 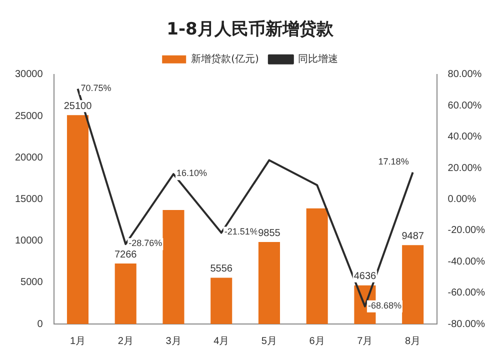 What do you see at coordinates (365, 276) in the screenshot?
I see `data-label: 4636` at bounding box center [365, 276].